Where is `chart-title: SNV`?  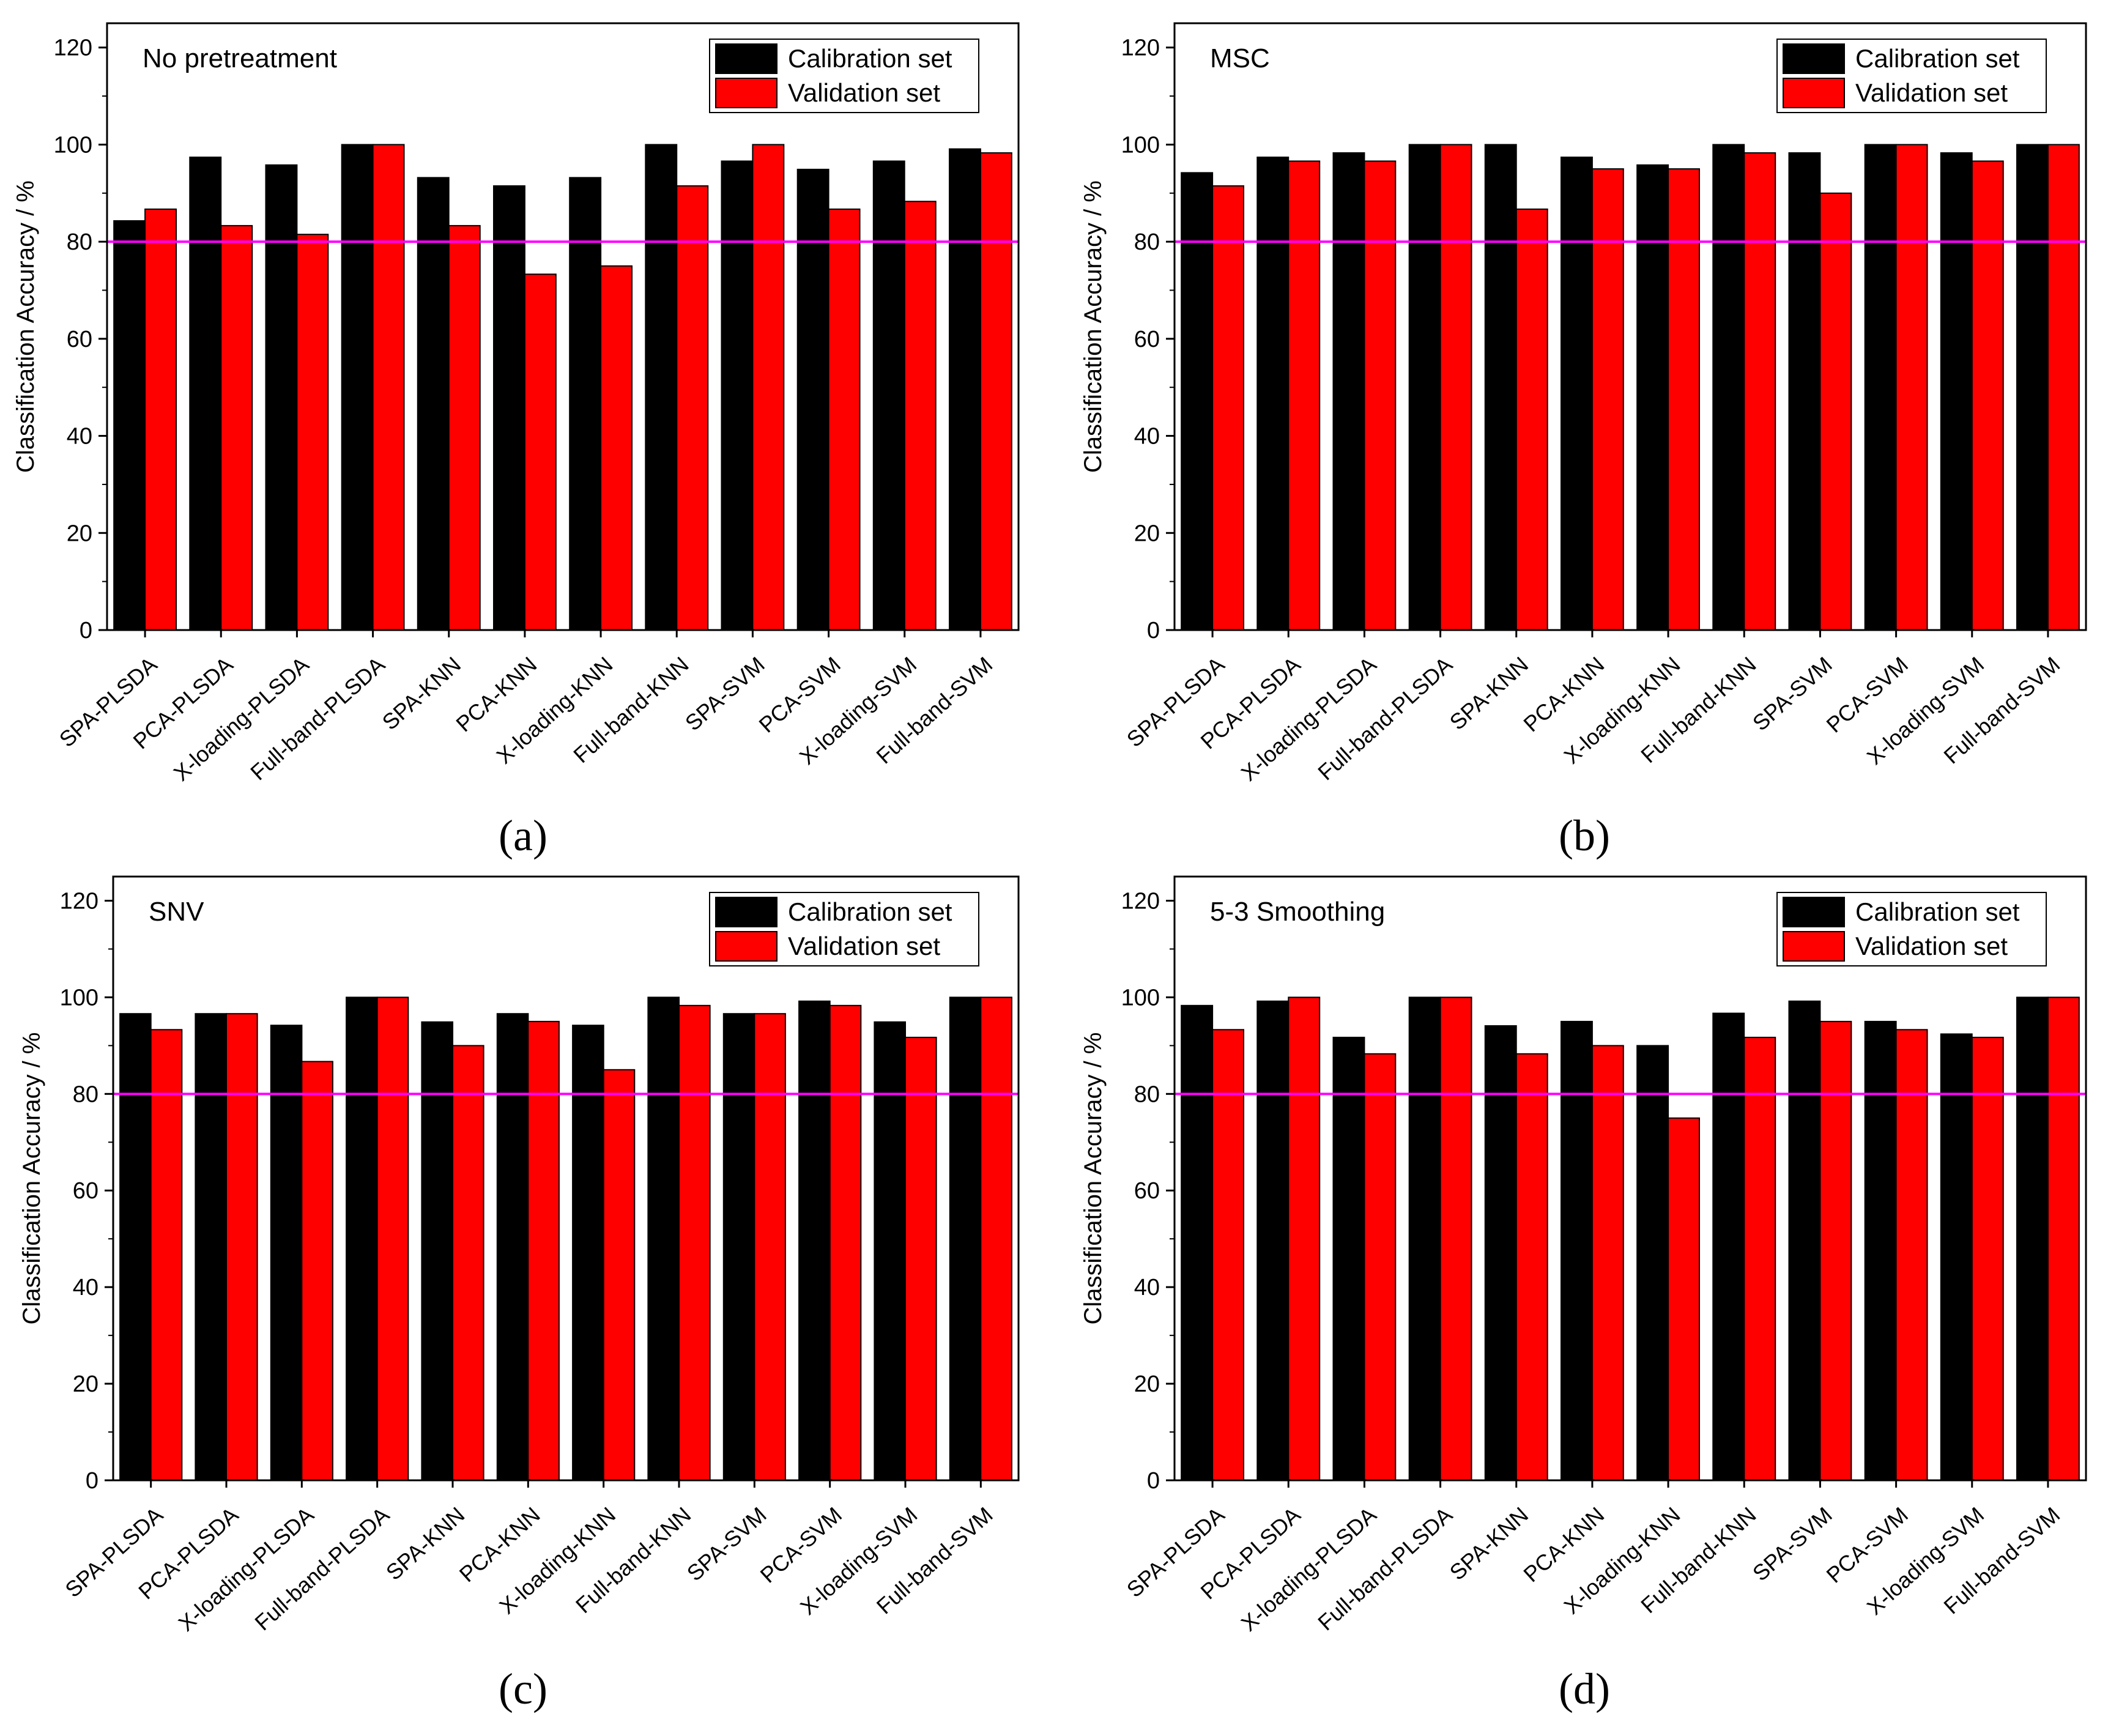 chart-title: SNV is located at coordinates (177, 912).